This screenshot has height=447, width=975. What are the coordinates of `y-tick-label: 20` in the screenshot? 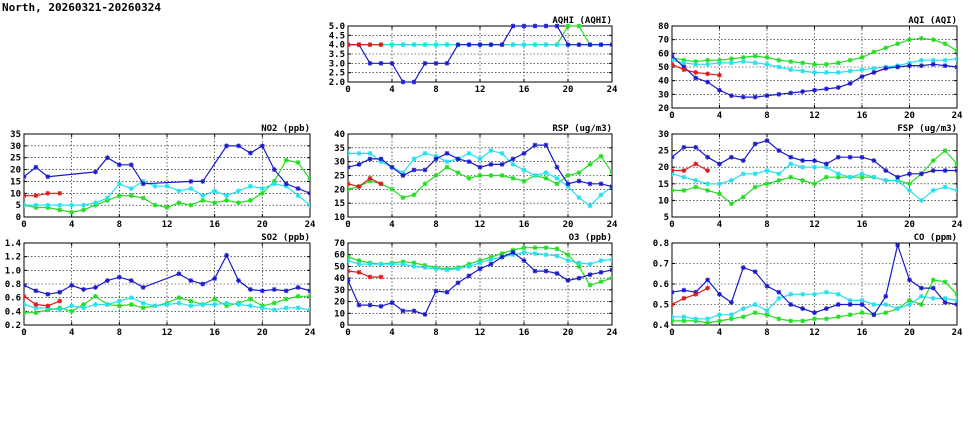 It's located at (339, 303).